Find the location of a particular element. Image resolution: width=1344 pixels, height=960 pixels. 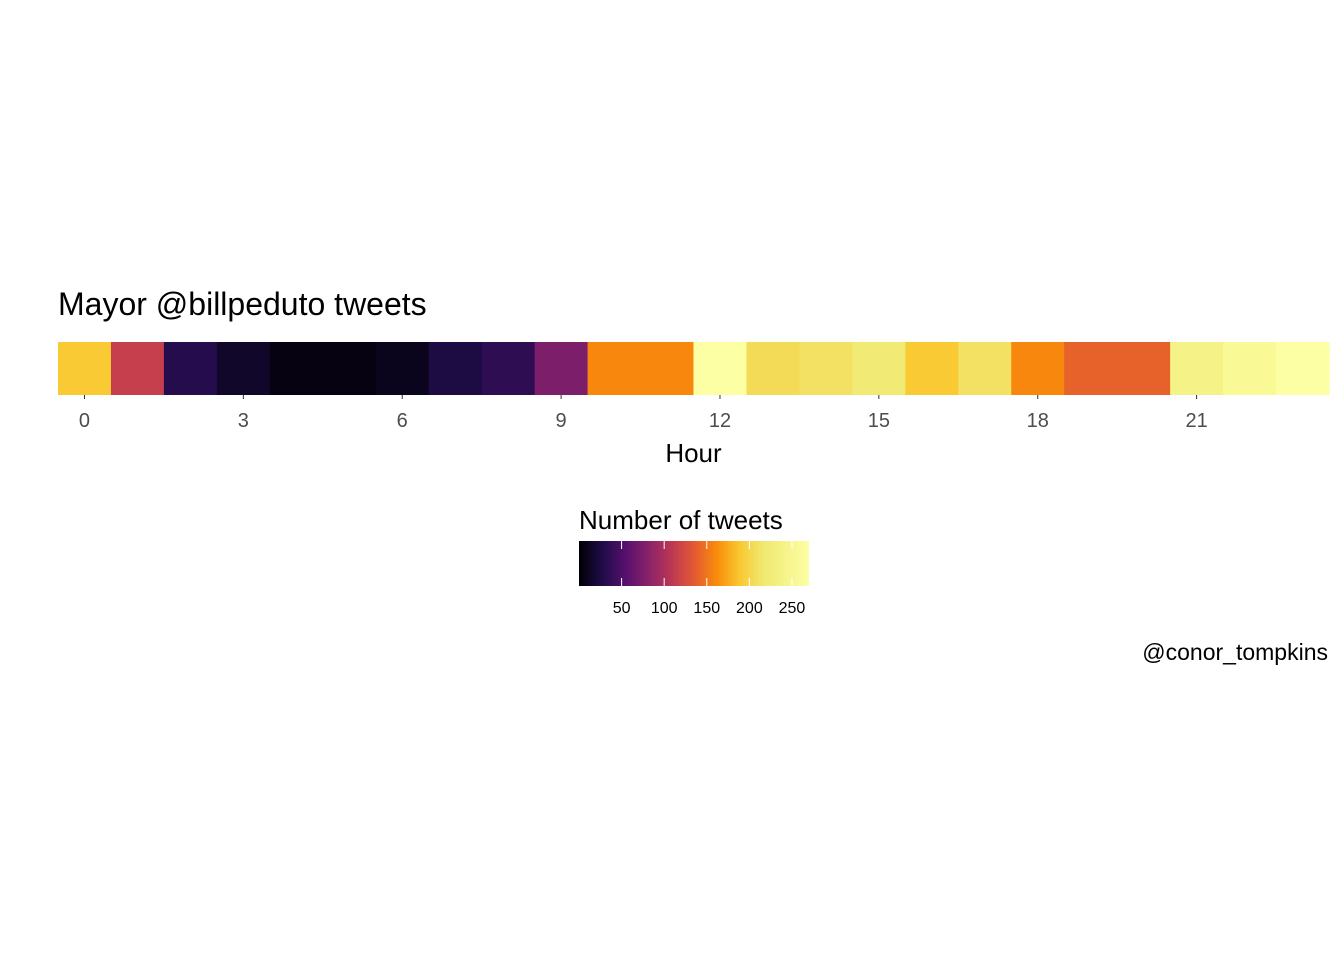

x-tick-label: 15 is located at coordinates (879, 421).